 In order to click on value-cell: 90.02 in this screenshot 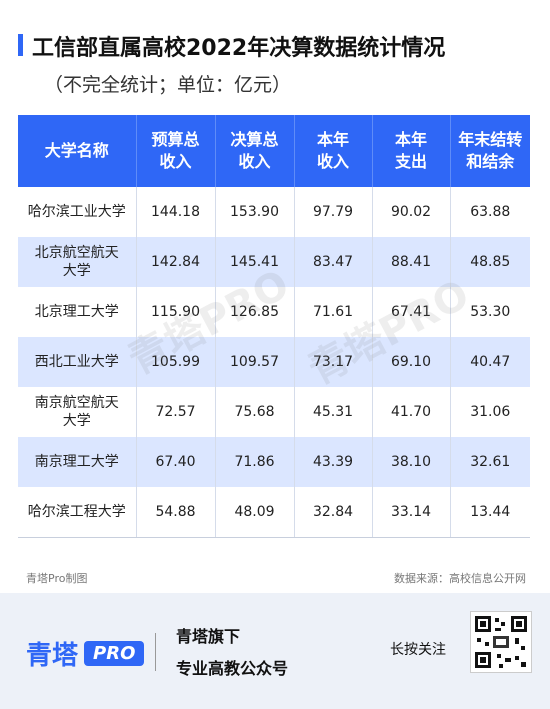, I will do `click(411, 212)`.